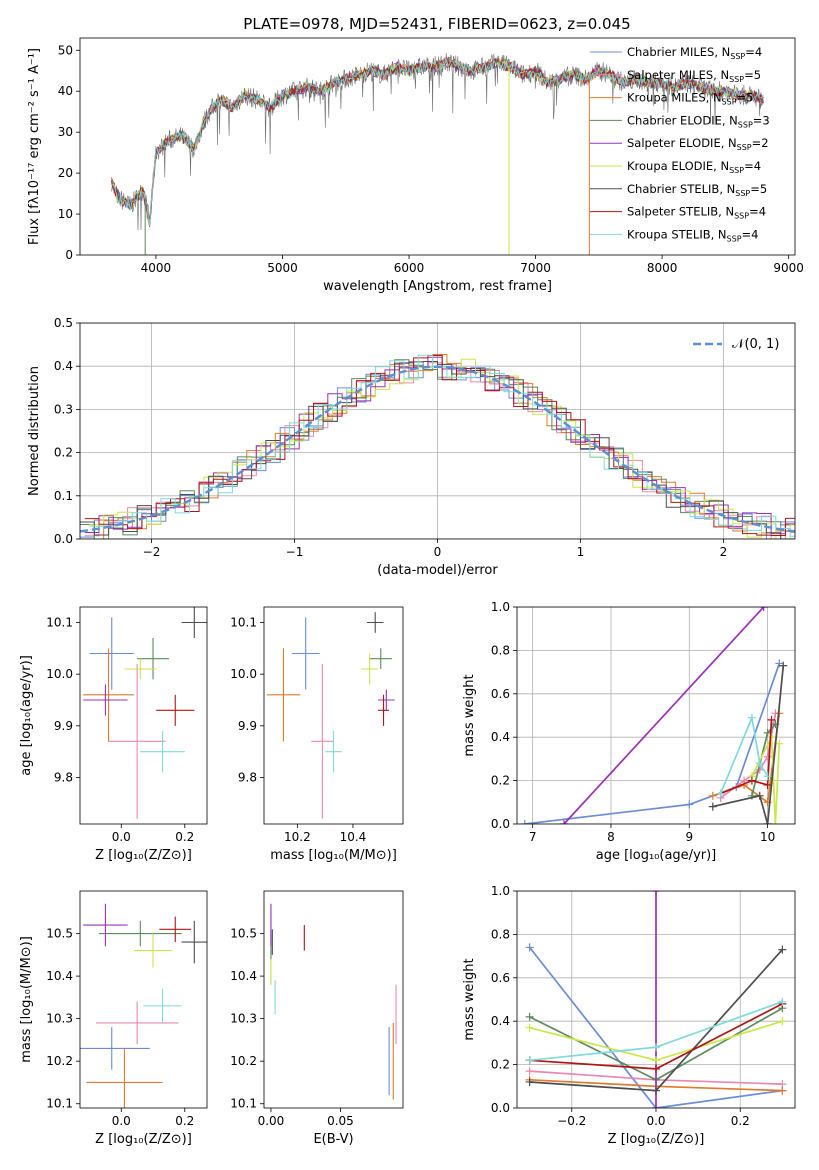 The height and width of the screenshot is (1170, 819). Describe the element at coordinates (105, 700) in the screenshot. I see `error-point-salpeter_elodie` at that location.